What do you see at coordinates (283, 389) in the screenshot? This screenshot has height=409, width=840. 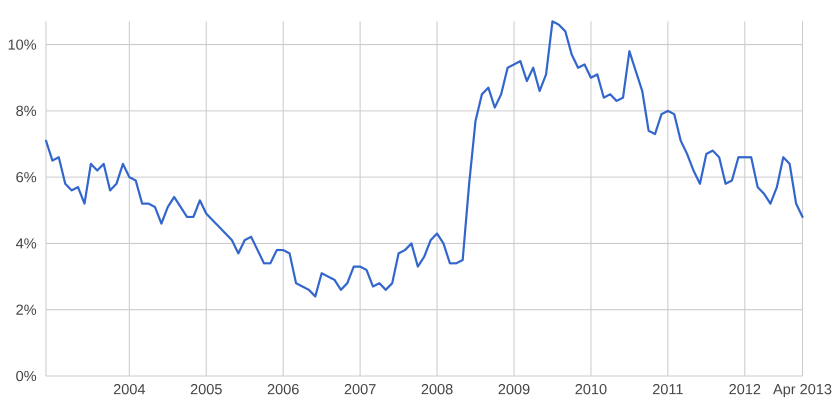 I see `x-tick-label: 2006` at bounding box center [283, 389].